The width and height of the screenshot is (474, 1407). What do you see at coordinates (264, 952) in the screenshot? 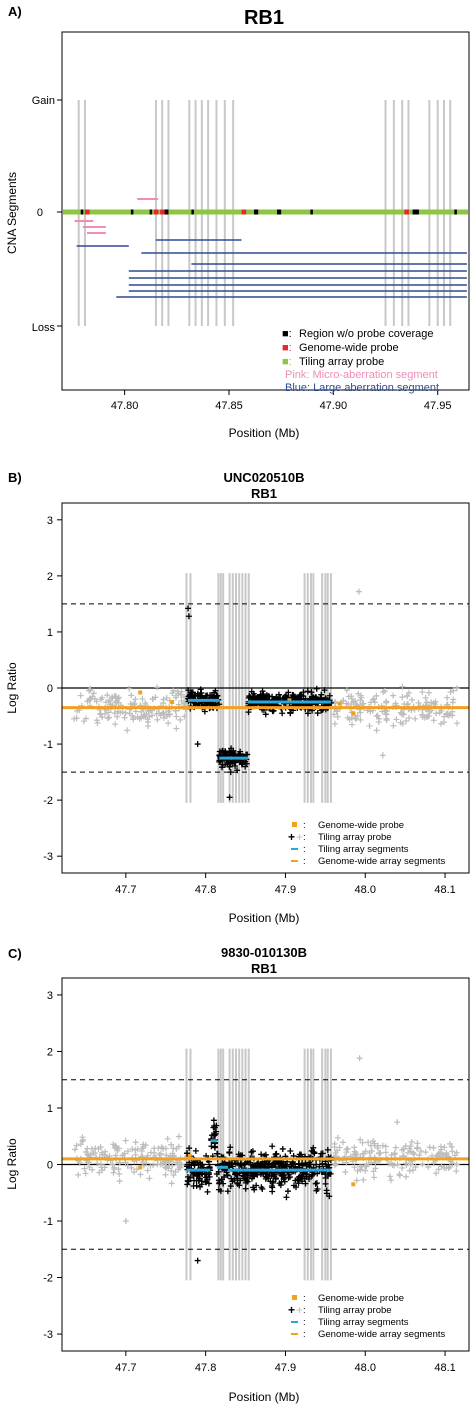
I see `panel-c-title: 9830-010130B` at bounding box center [264, 952].